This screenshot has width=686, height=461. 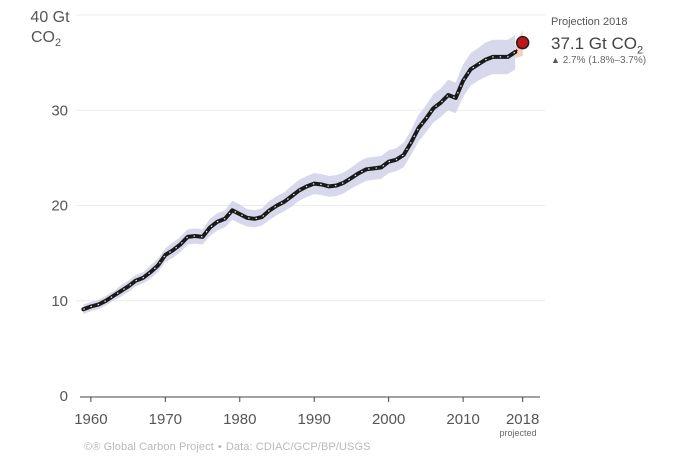 I want to click on y-tick-labels: 0 10 20 30, so click(x=59, y=253).